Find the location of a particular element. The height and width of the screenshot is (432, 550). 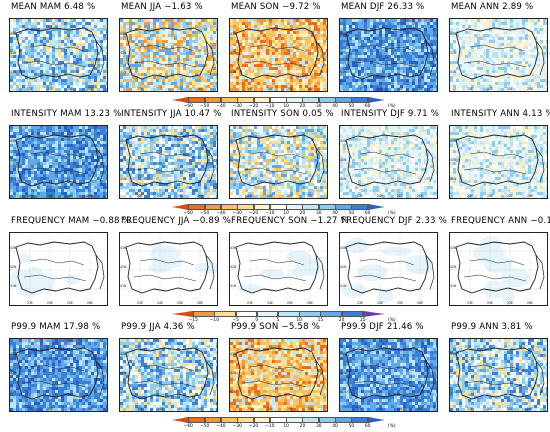

colorbar-tick-label: 60 is located at coordinates (367, 426).